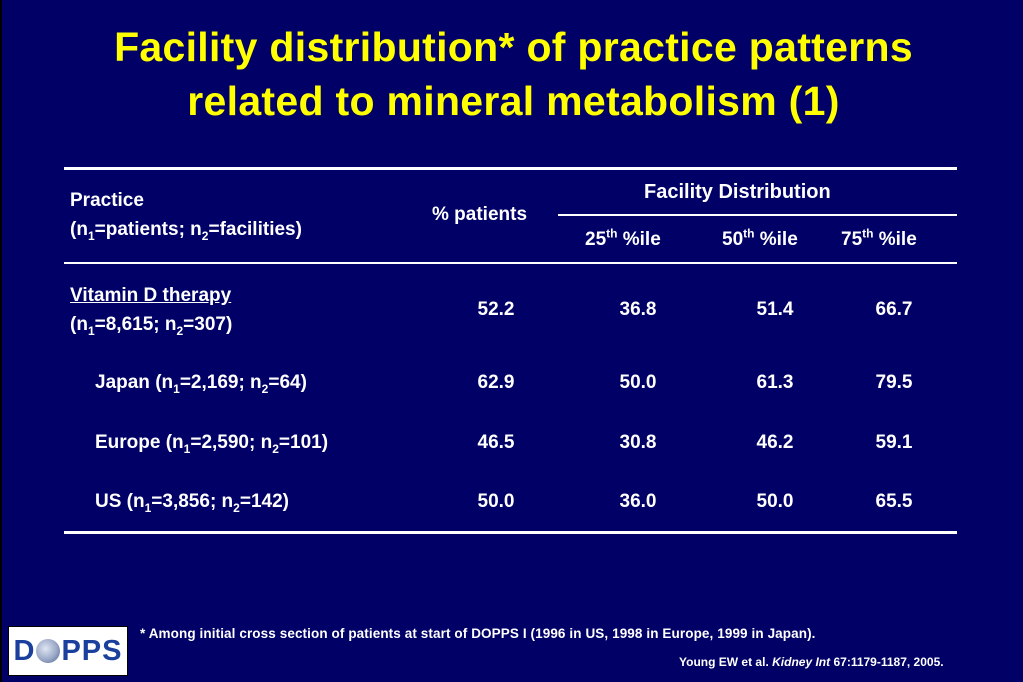  What do you see at coordinates (510, 532) in the screenshot?
I see `table-bottom-rule` at bounding box center [510, 532].